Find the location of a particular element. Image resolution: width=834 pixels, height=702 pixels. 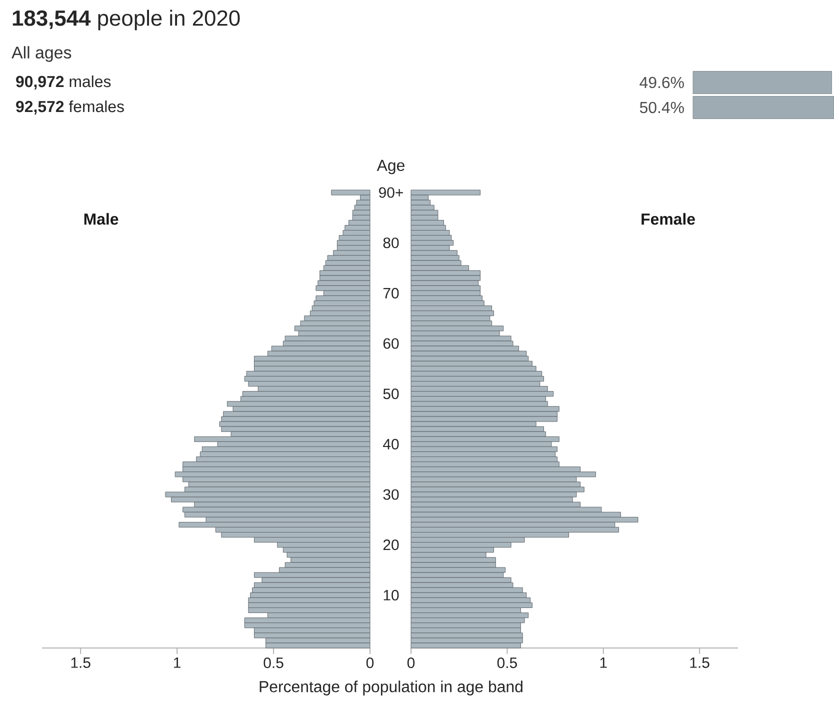

y-axis-title: Age is located at coordinates (390, 167).